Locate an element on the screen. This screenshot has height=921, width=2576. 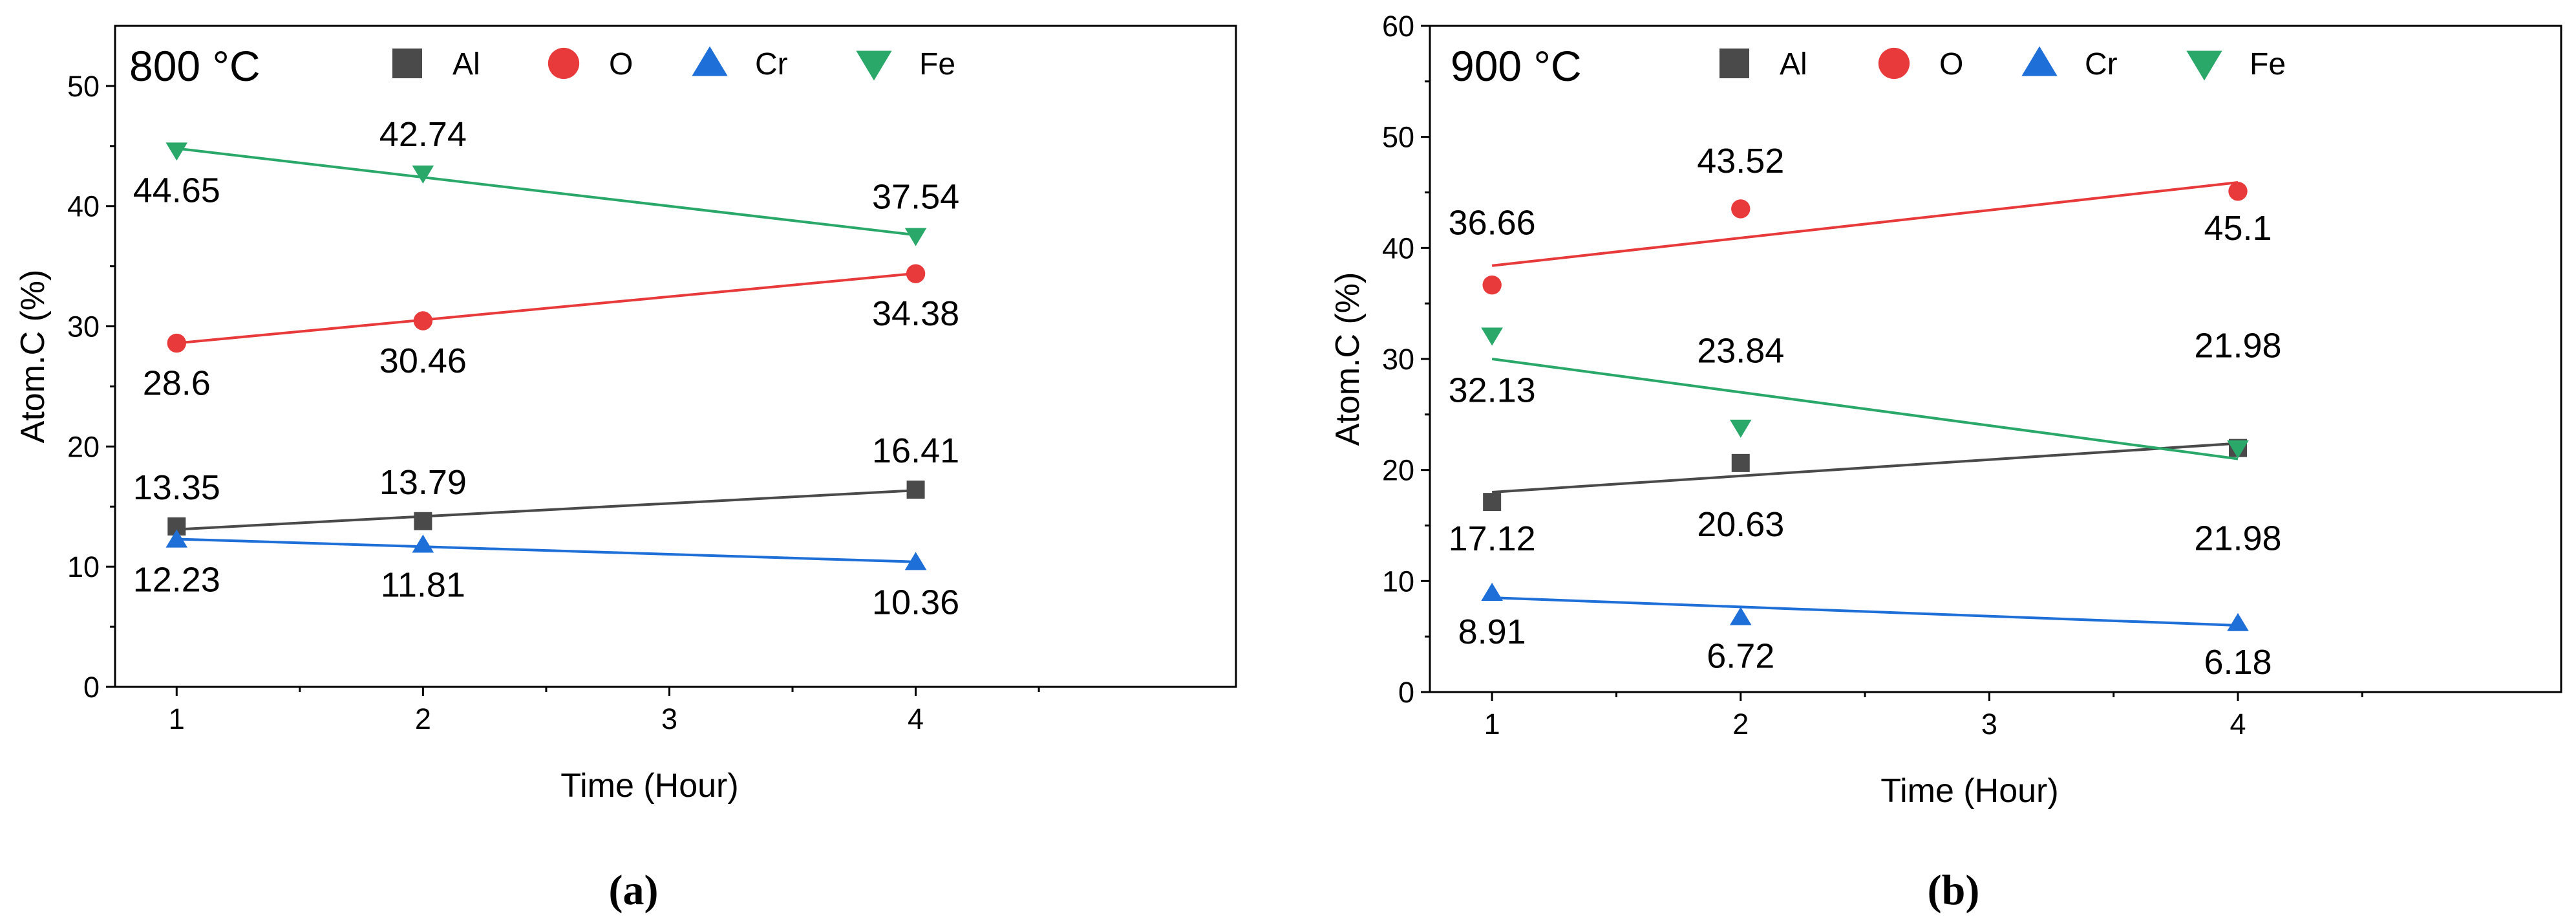
panel-b-x-axis-label: Time (Hour) is located at coordinates (1969, 791).